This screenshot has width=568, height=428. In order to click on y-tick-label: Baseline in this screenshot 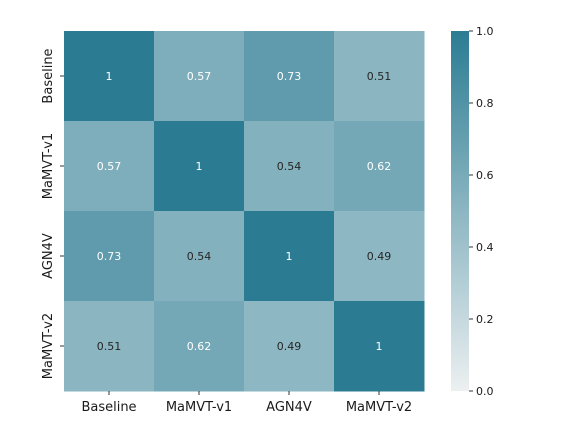, I will do `click(48, 75)`.